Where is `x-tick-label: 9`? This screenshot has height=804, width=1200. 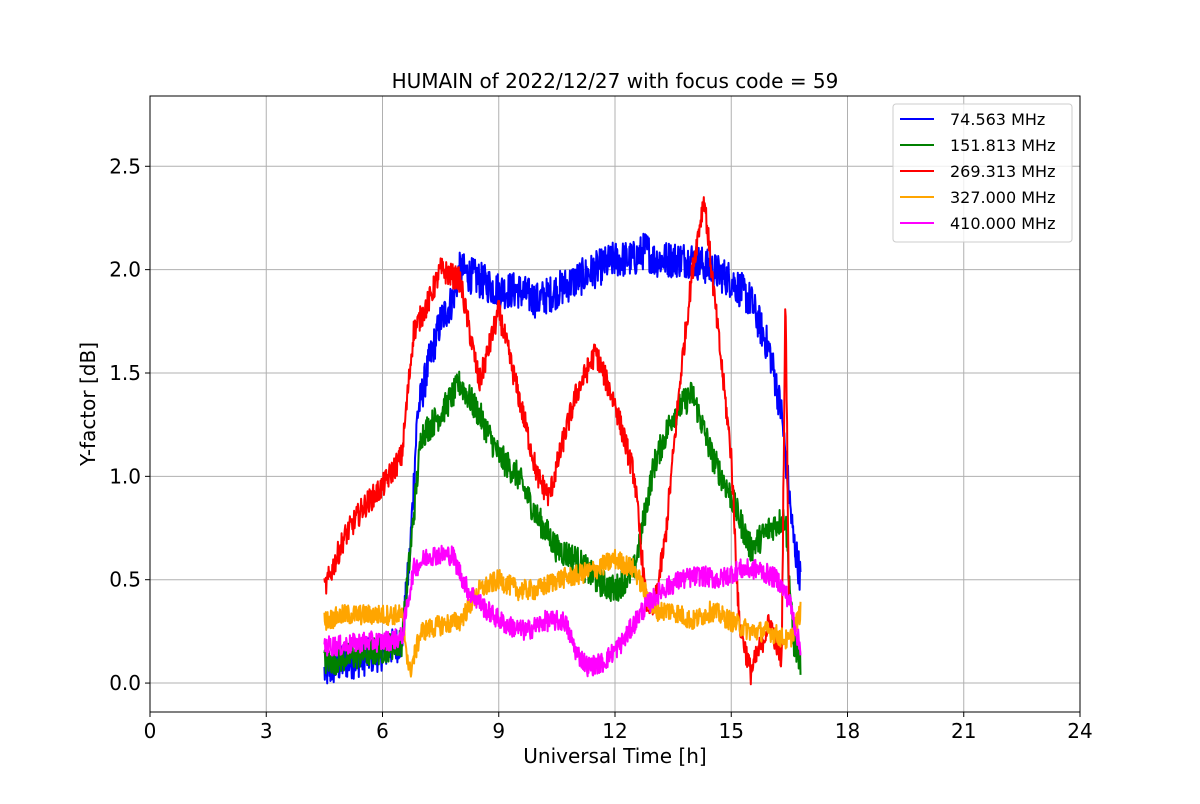 x-tick-label: 9 is located at coordinates (498, 731).